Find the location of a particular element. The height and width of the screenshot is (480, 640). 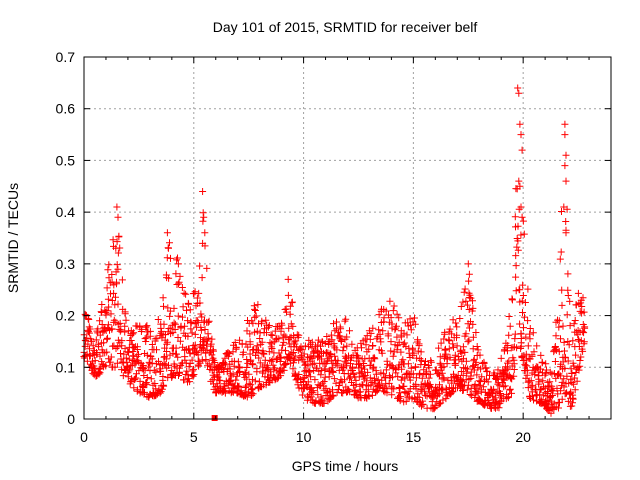

x-tick-label: 10 is located at coordinates (304, 437).